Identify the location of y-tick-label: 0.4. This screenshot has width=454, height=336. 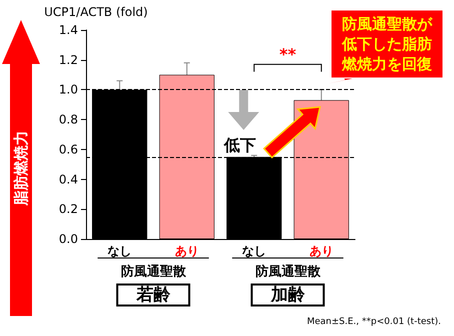
(68, 179).